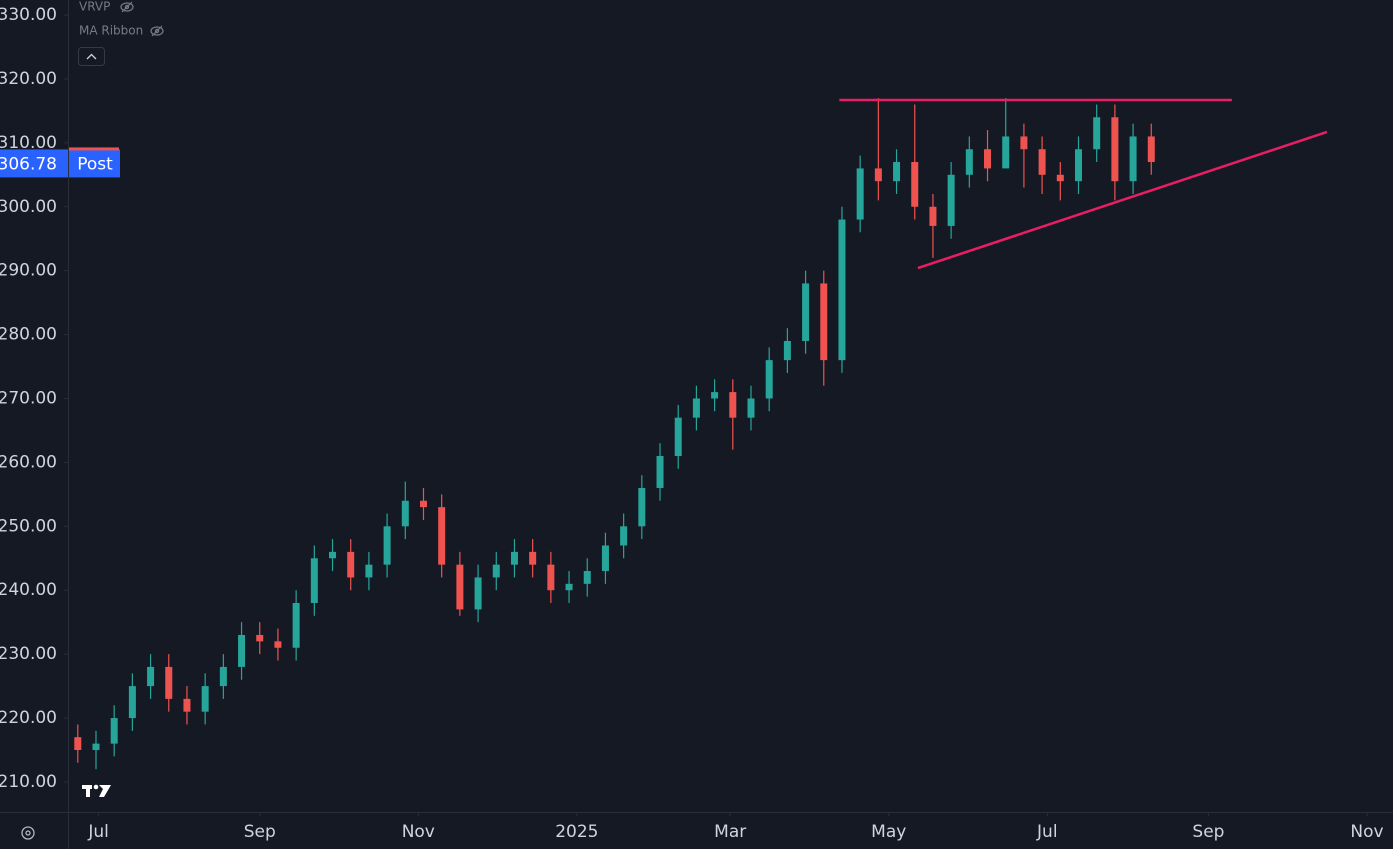 The width and height of the screenshot is (1393, 849). What do you see at coordinates (96, 790) in the screenshot?
I see `logo` at bounding box center [96, 790].